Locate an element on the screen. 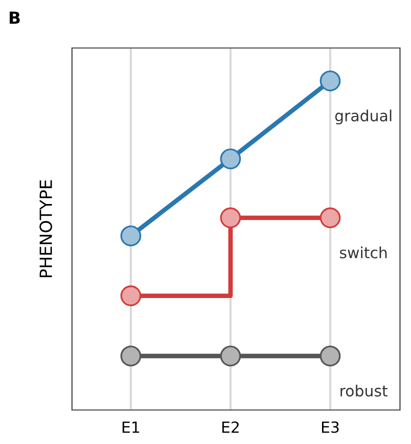 The image size is (411, 444). x-tick-label: E1 is located at coordinates (131, 427).